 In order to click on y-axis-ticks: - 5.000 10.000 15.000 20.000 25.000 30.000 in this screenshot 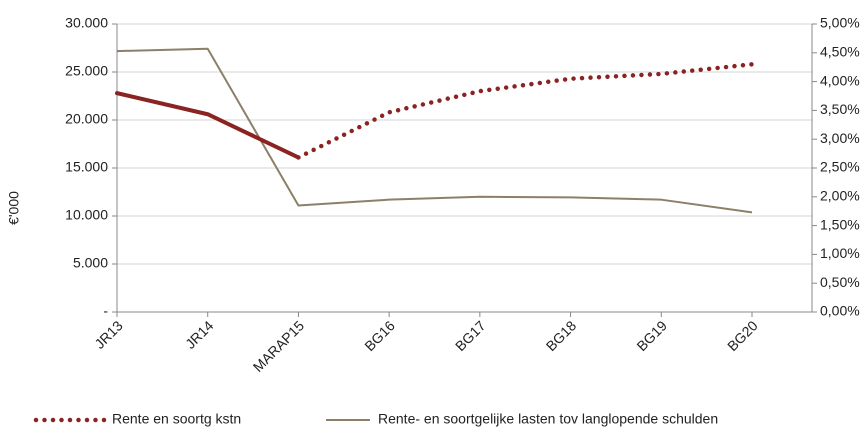, I will do `click(91, 167)`.